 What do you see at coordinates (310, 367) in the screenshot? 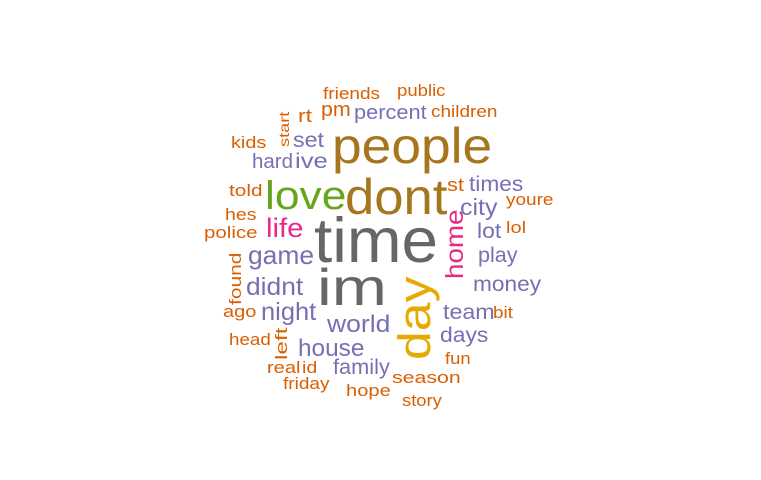
I see `word-id: id` at bounding box center [310, 367].